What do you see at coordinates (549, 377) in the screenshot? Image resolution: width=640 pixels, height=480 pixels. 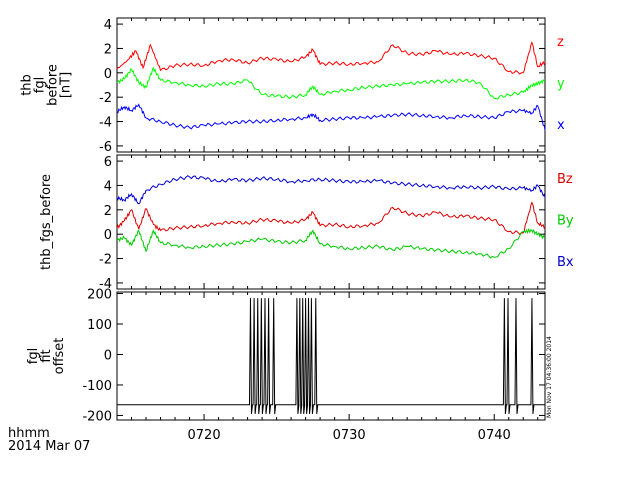 I see `timestamp-note: Mon Nov 17 04:36:00 2014` at bounding box center [549, 377].